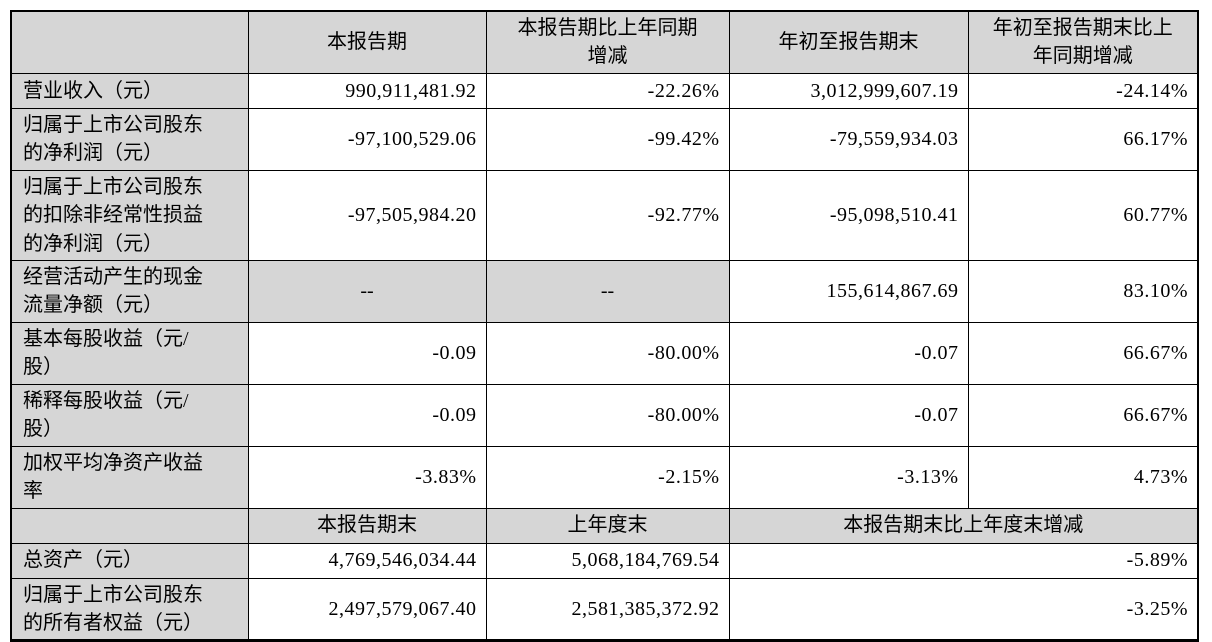 Image resolution: width=1212 pixels, height=642 pixels. Describe the element at coordinates (848, 139) in the screenshot. I see `cell-value: -79,559,934.03` at that location.